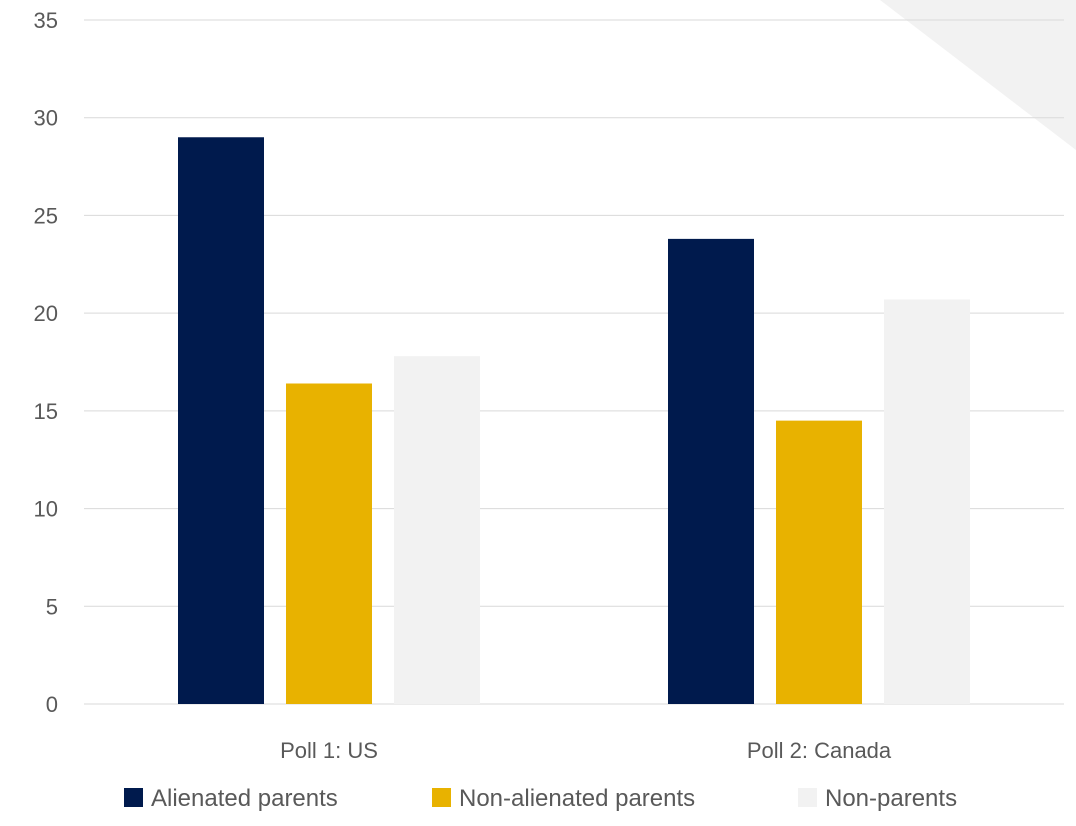 The height and width of the screenshot is (826, 1076). I want to click on y-tick-label: 5, so click(52, 606).